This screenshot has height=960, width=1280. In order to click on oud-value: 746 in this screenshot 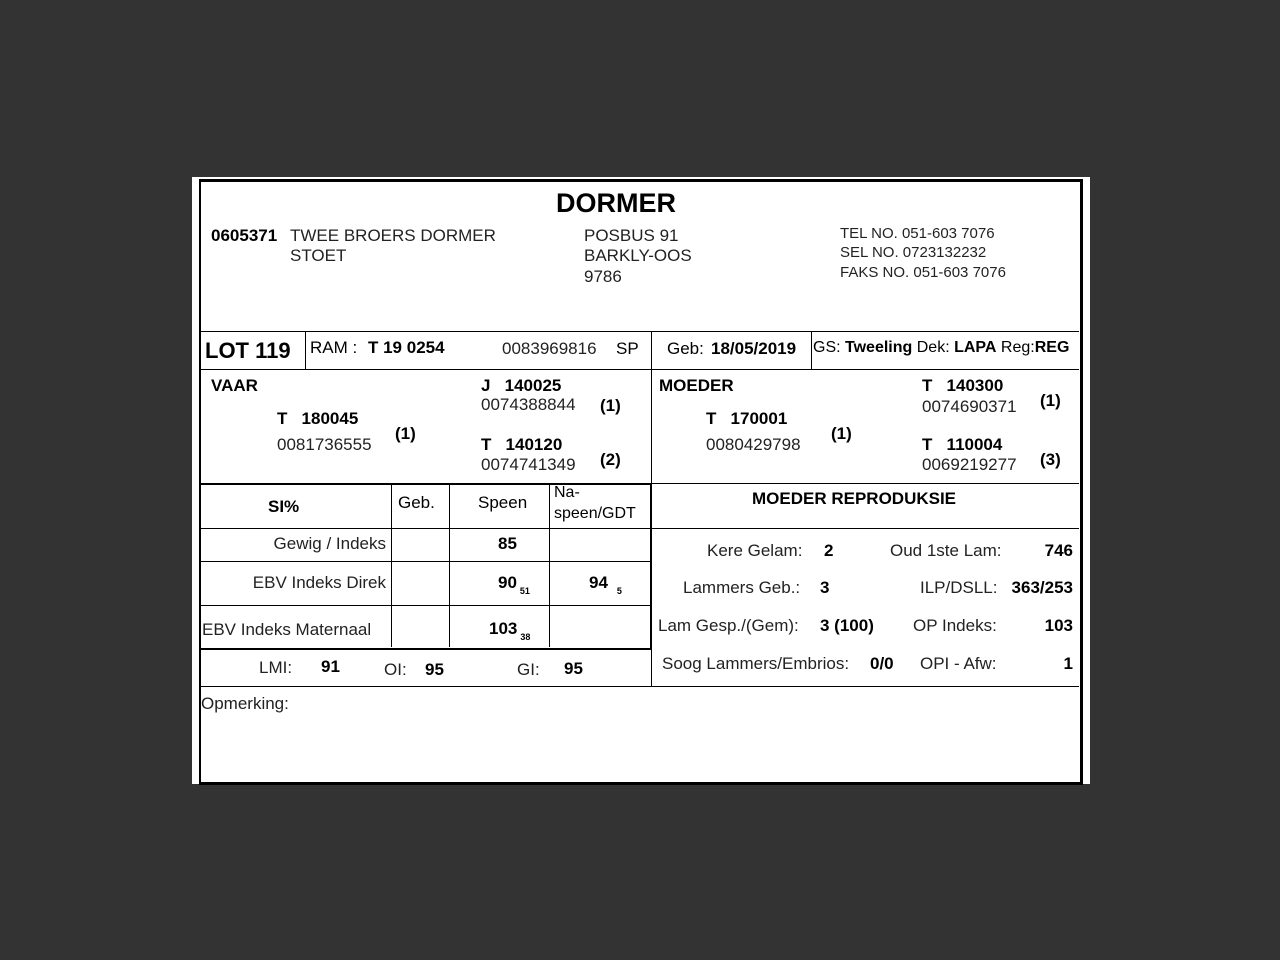, I will do `click(1058, 550)`.